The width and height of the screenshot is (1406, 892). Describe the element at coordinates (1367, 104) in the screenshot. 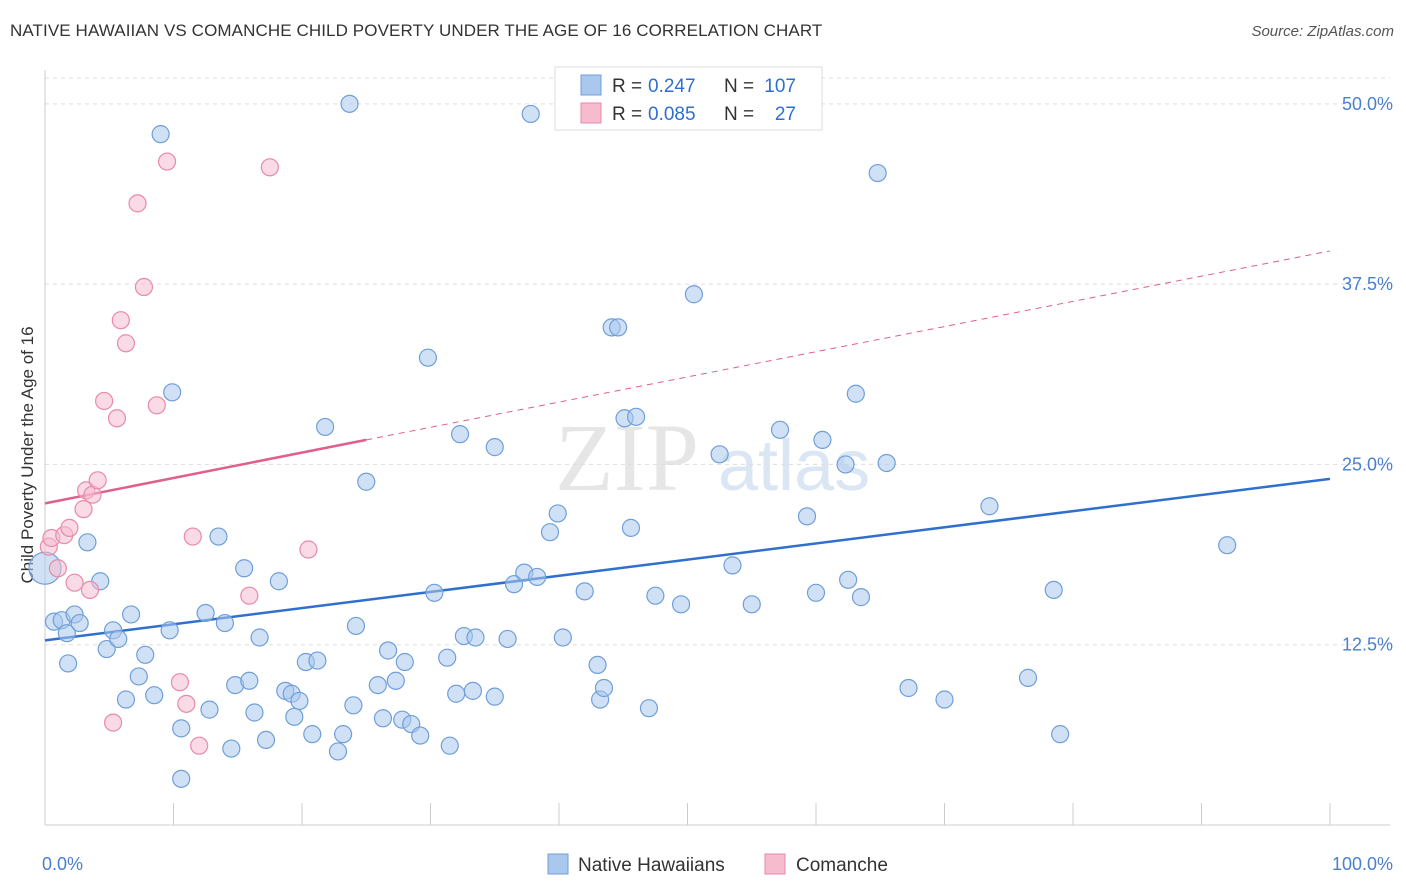

I see `y-tick-label: 50.0%` at that location.